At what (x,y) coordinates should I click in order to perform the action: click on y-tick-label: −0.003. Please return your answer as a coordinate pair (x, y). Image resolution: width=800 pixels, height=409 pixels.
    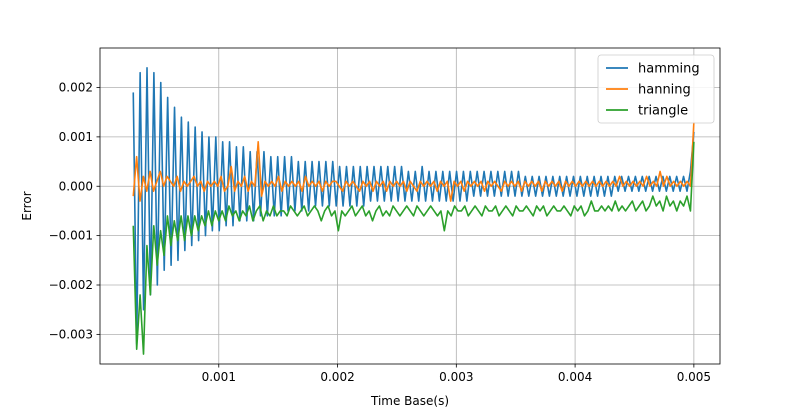
    Looking at the image, I should click on (71, 334).